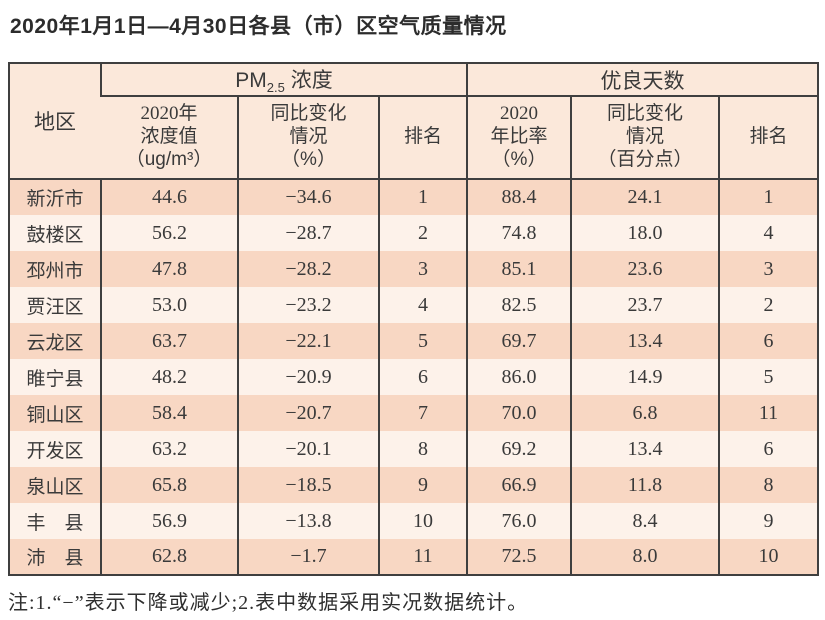  I want to click on table-row: 云龙区 63.7 −22.1 5 69.7 13.4 6, so click(414, 341).